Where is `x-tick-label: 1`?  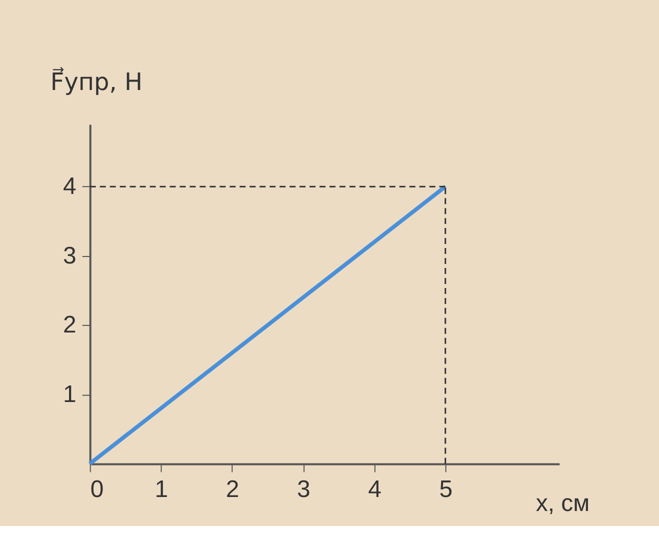
x-tick-label: 1 is located at coordinates (161, 490).